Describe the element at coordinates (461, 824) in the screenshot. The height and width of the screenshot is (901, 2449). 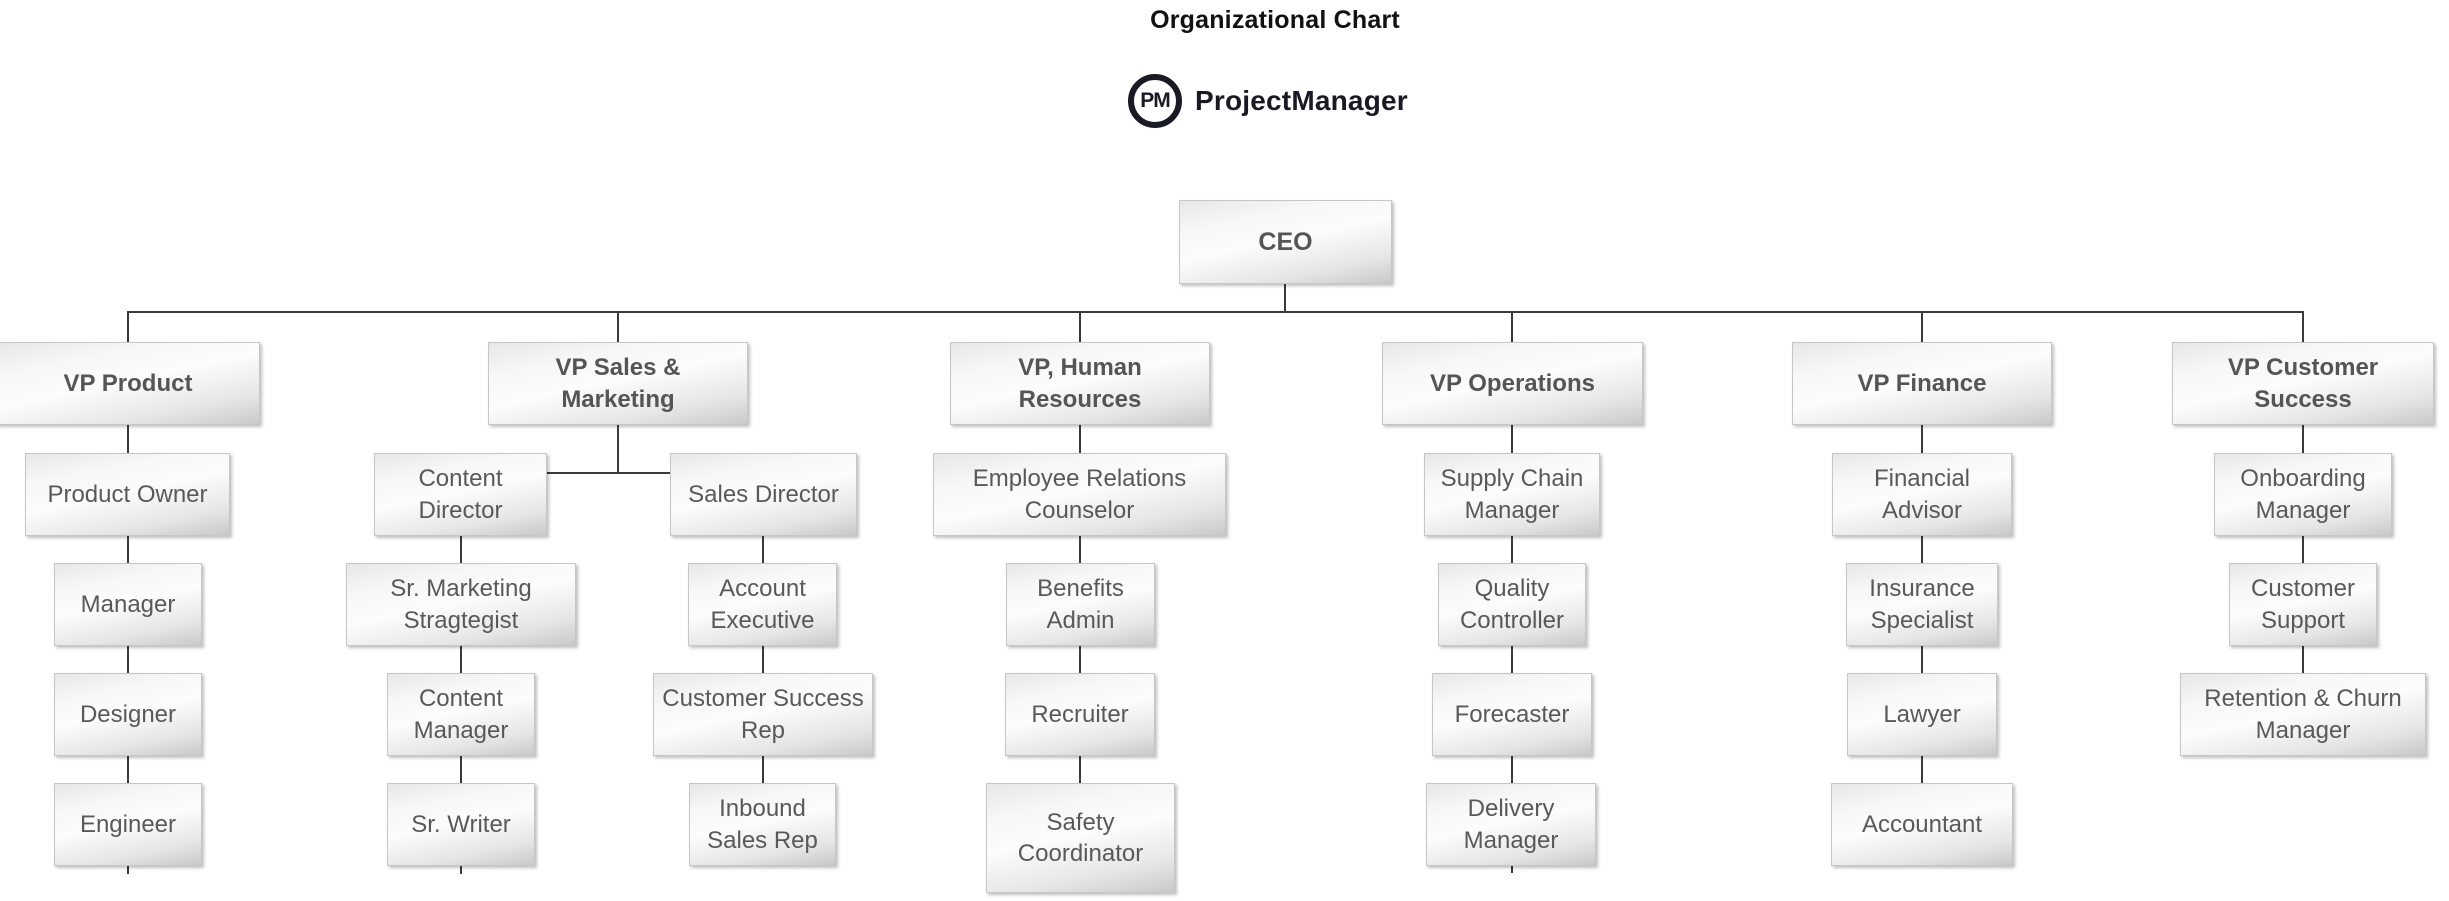
I see `org-node-sr-writer: Sr. Writer` at that location.